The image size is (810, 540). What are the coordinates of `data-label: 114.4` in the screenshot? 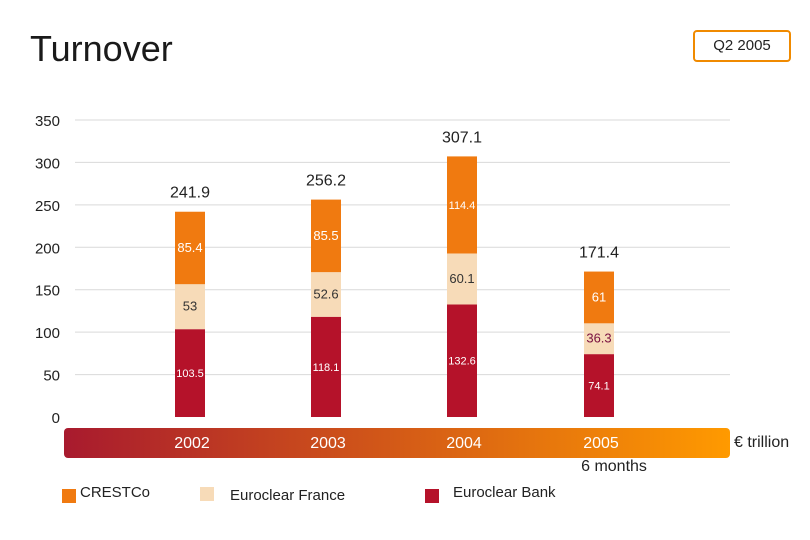 It's located at (462, 206).